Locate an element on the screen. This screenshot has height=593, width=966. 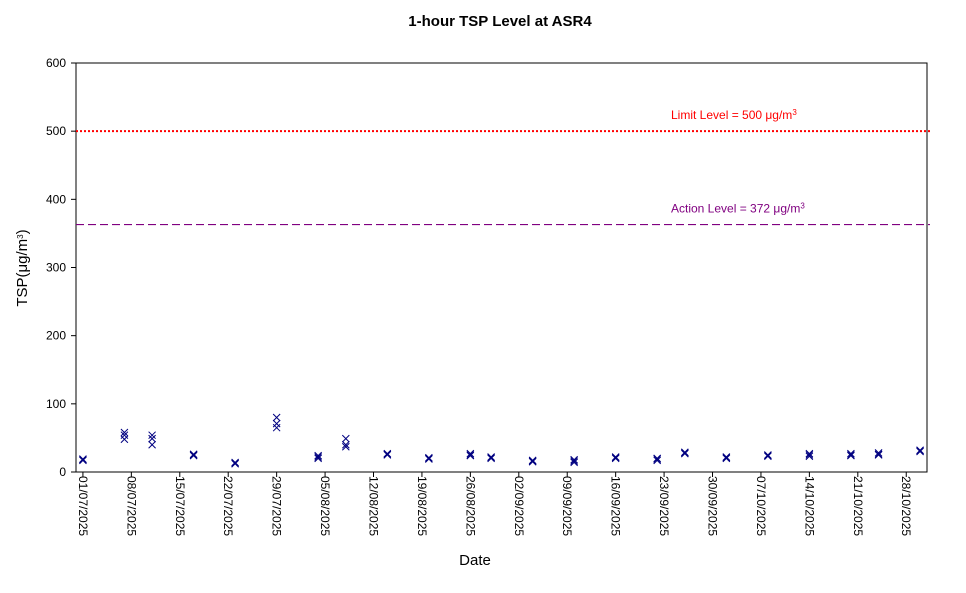
x-tick-label: 30/09/2025 is located at coordinates (713, 506).